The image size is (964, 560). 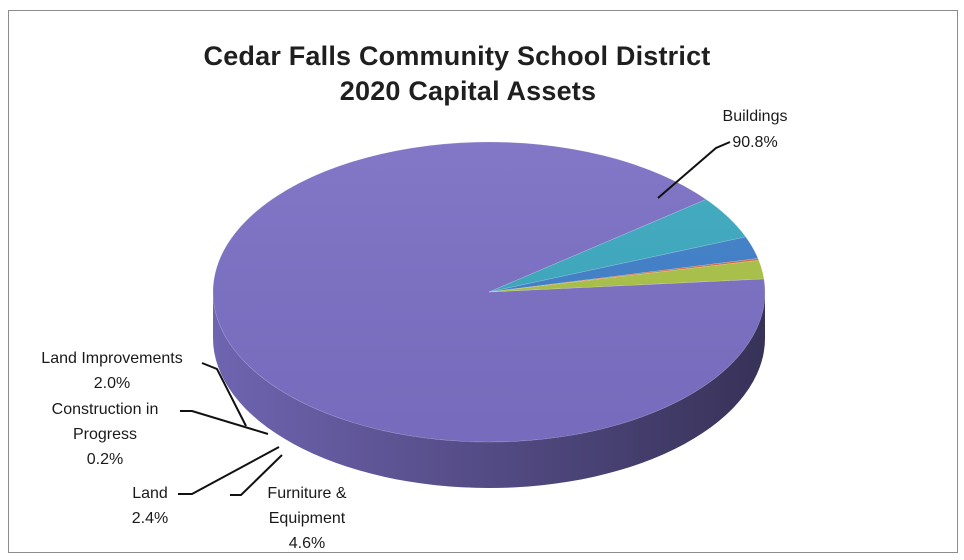 What do you see at coordinates (150, 518) in the screenshot?
I see `value-label-land: 2.4%` at bounding box center [150, 518].